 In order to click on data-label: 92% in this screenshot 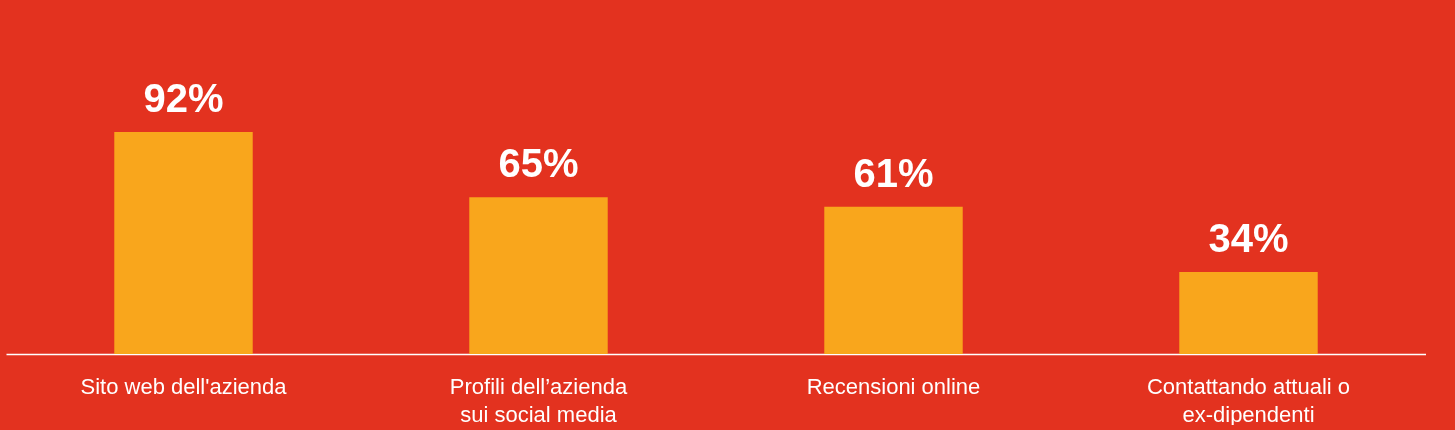, I will do `click(183, 98)`.